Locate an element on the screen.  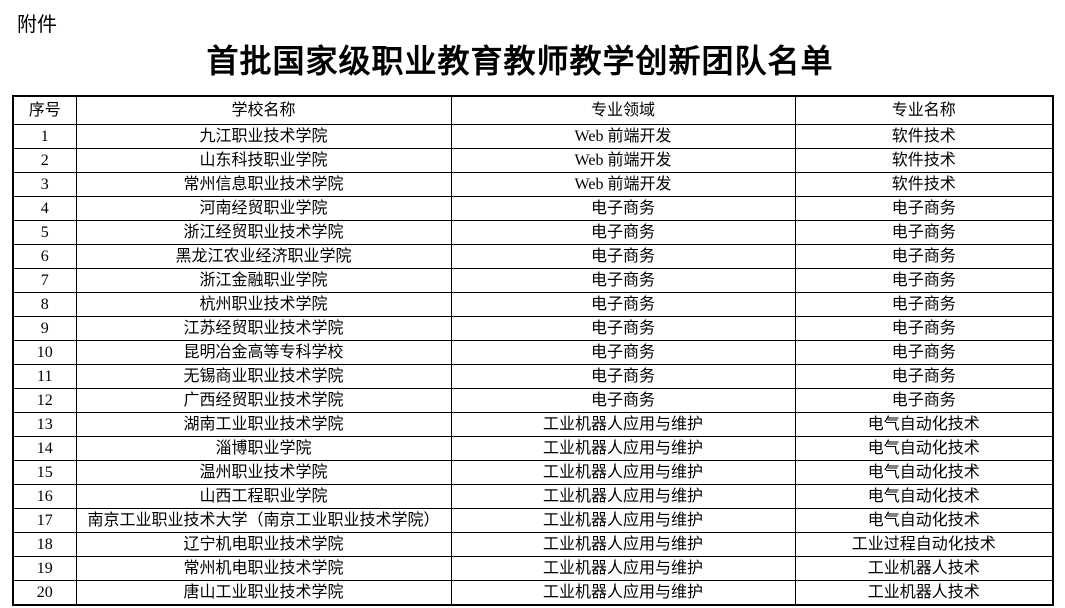
serial-cell: 5 is located at coordinates (44, 232).